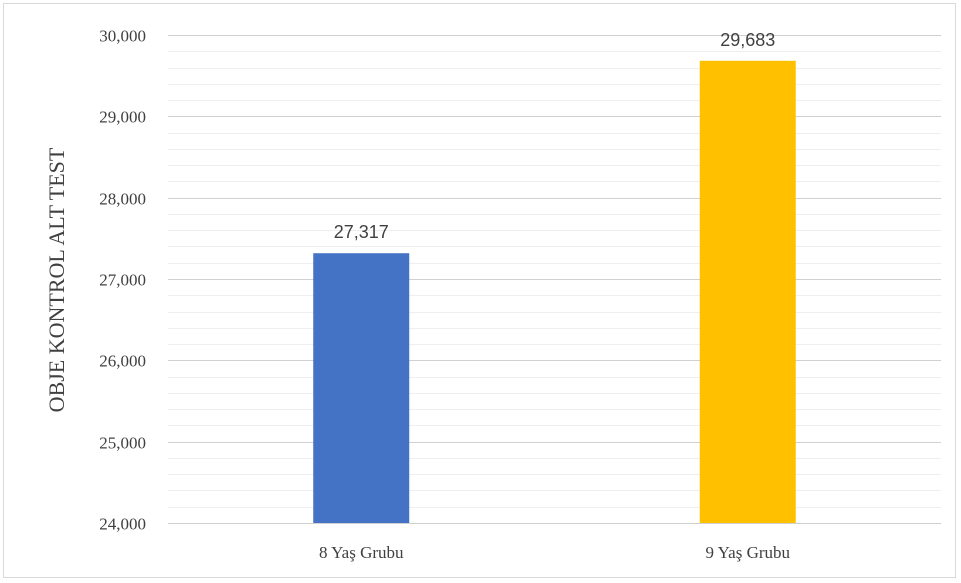  What do you see at coordinates (122, 443) in the screenshot?
I see `y-tick-label: 25,000` at bounding box center [122, 443].